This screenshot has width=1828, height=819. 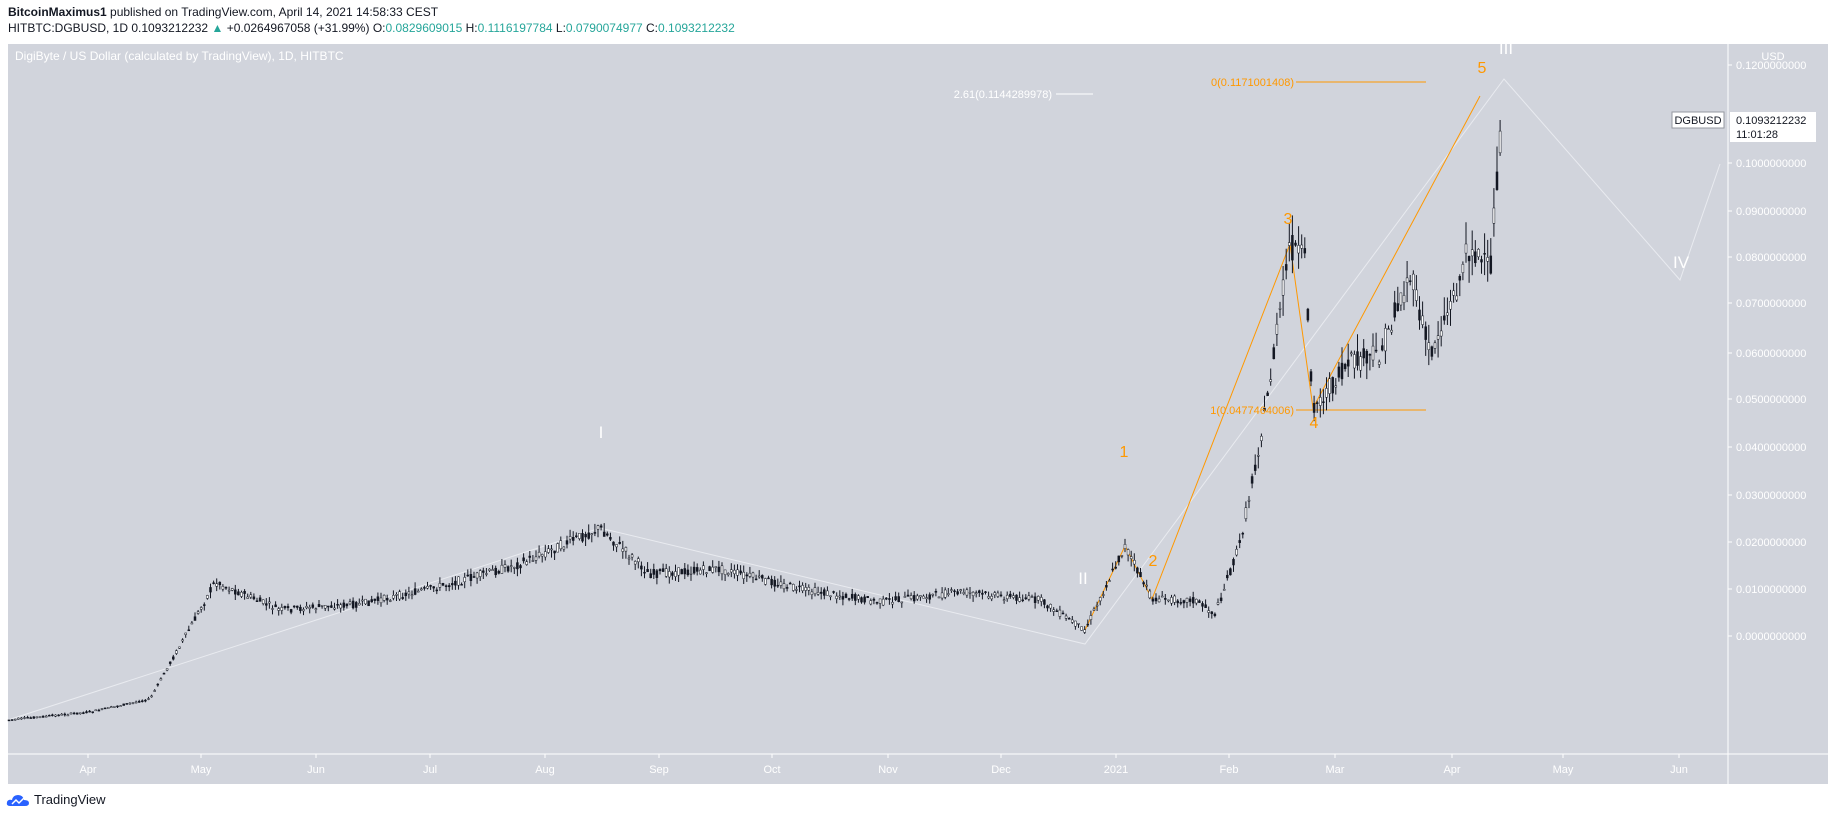 I want to click on wave-label-2: 2, so click(x=1153, y=561).